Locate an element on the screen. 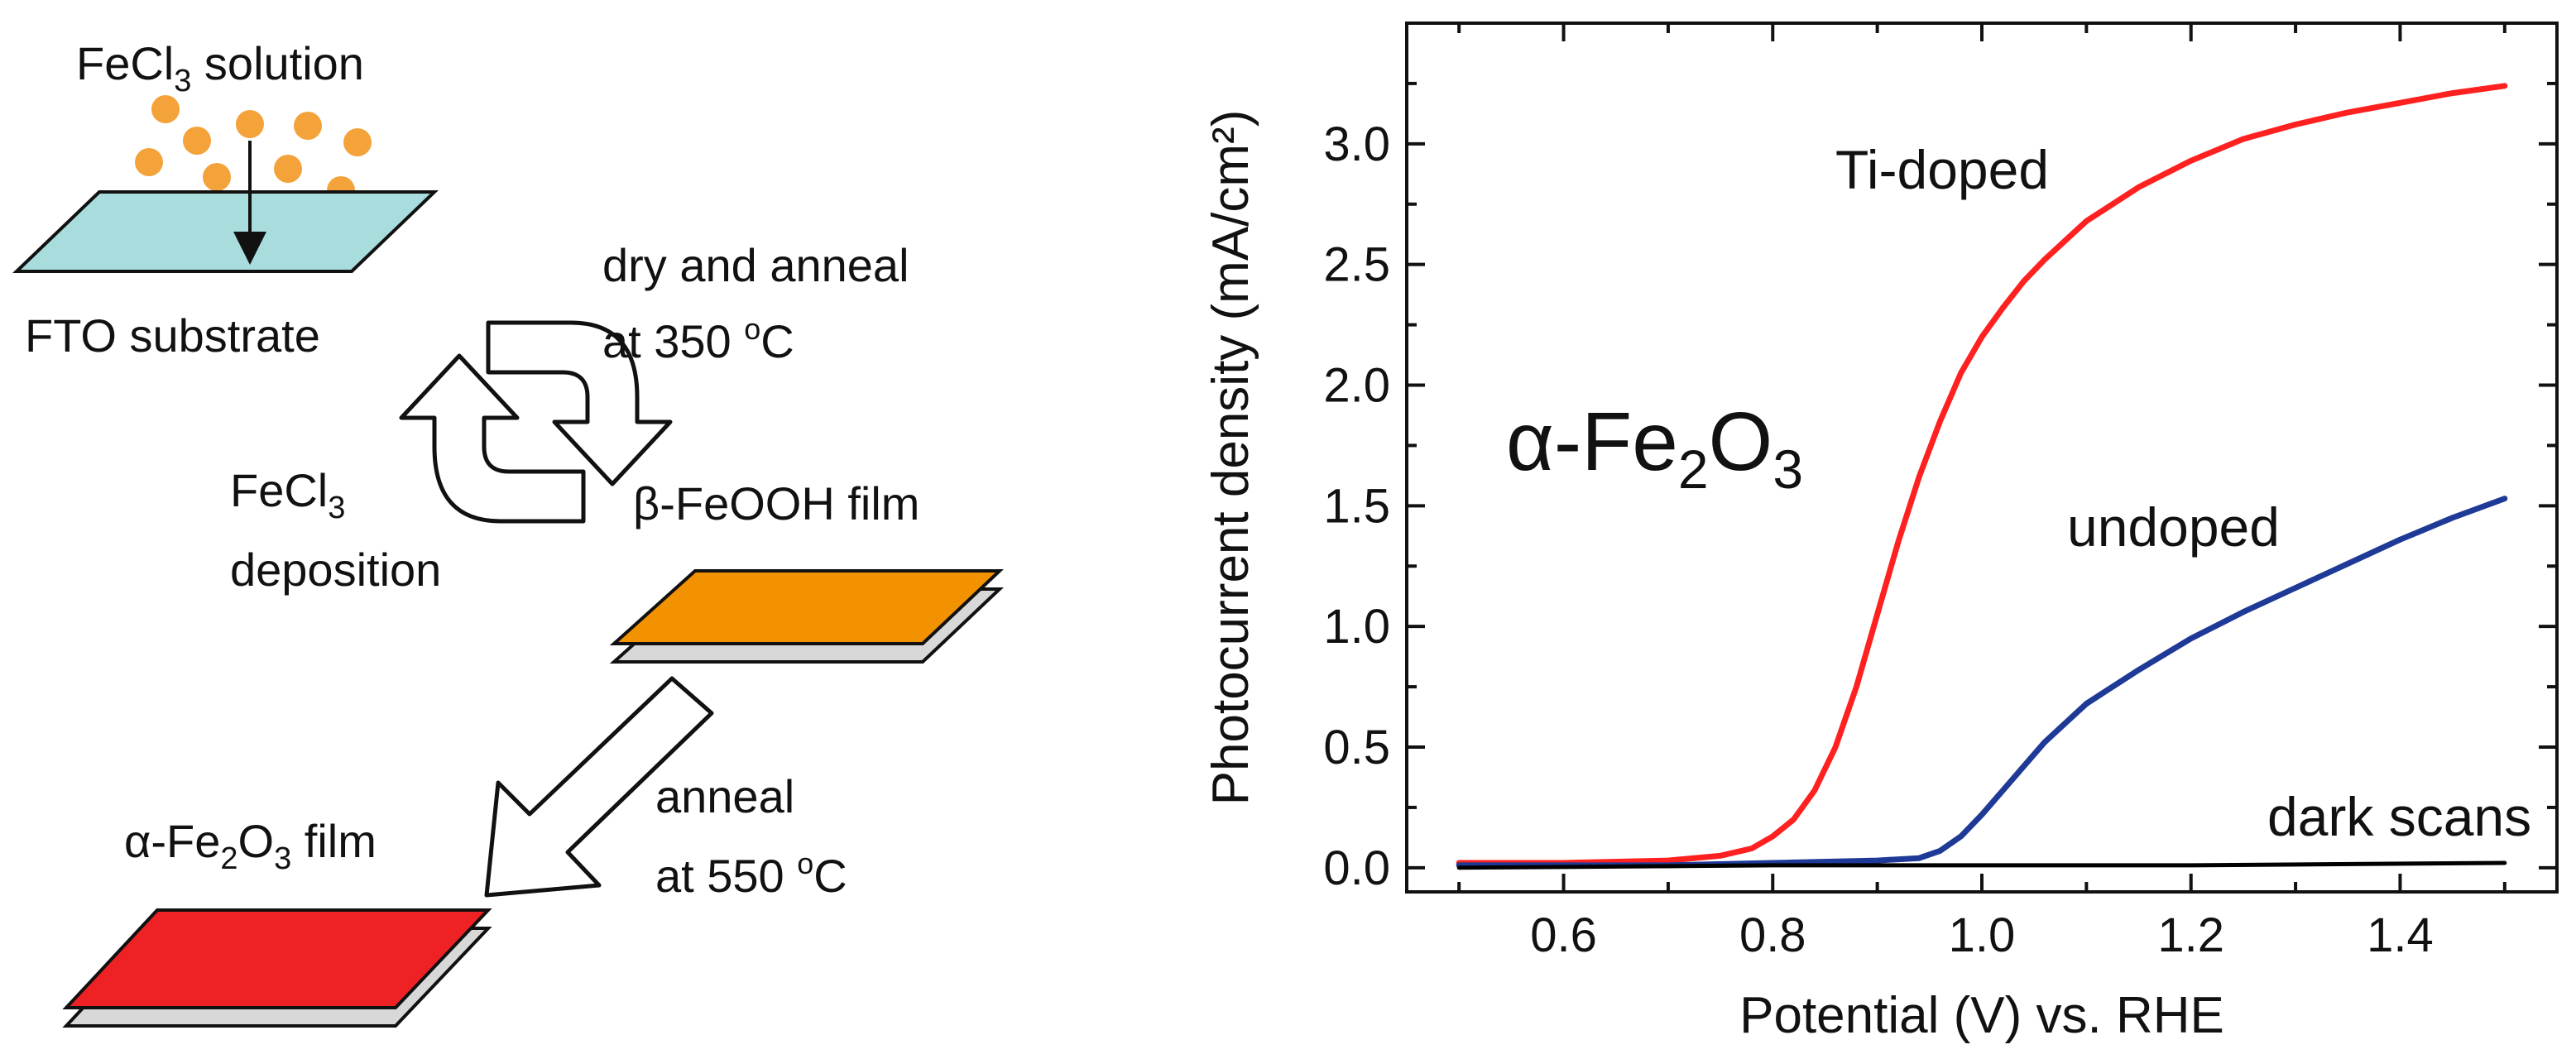 Image resolution: width=2576 pixels, height=1059 pixels. alpha-film-label: α-Fe2O3 film is located at coordinates (251, 845).